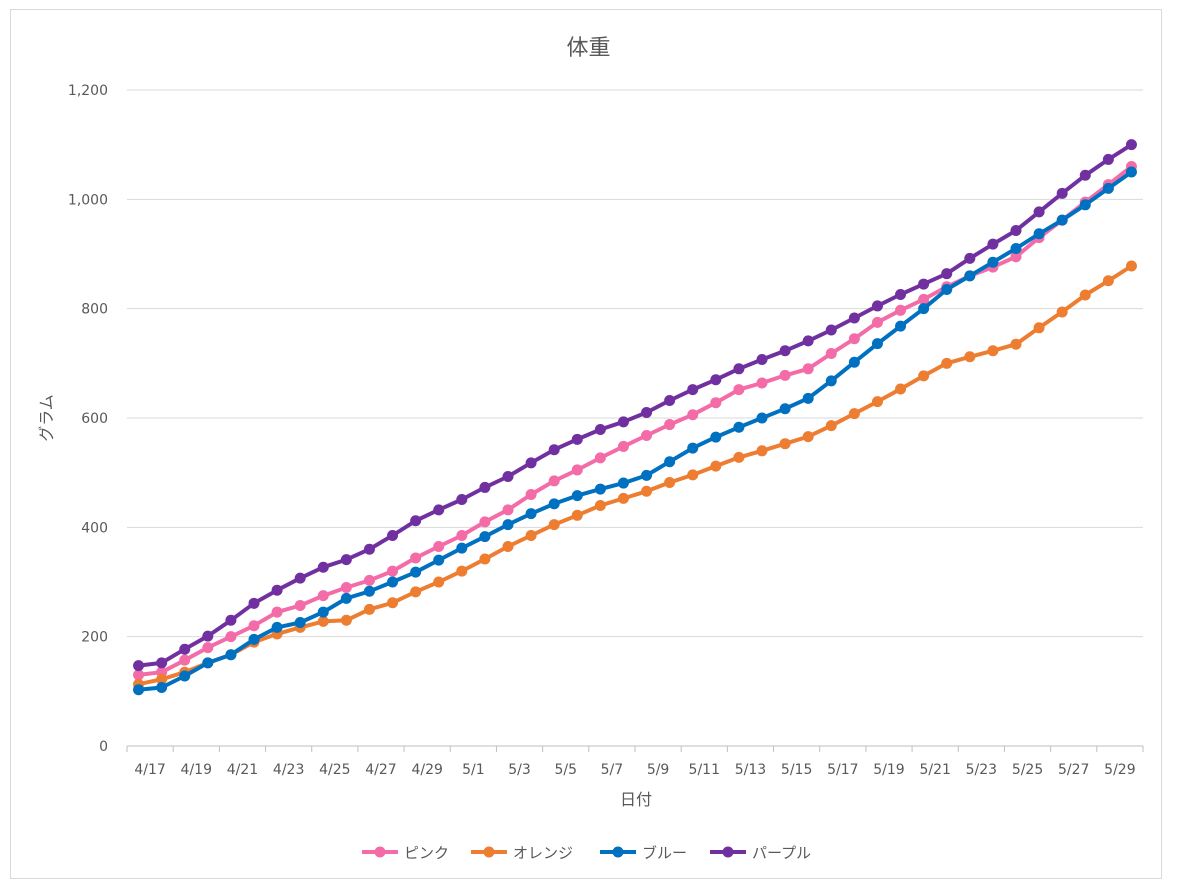 This screenshot has width=1177, height=887. Describe the element at coordinates (658, 770) in the screenshot. I see `x-tick-label: 5/9` at that location.